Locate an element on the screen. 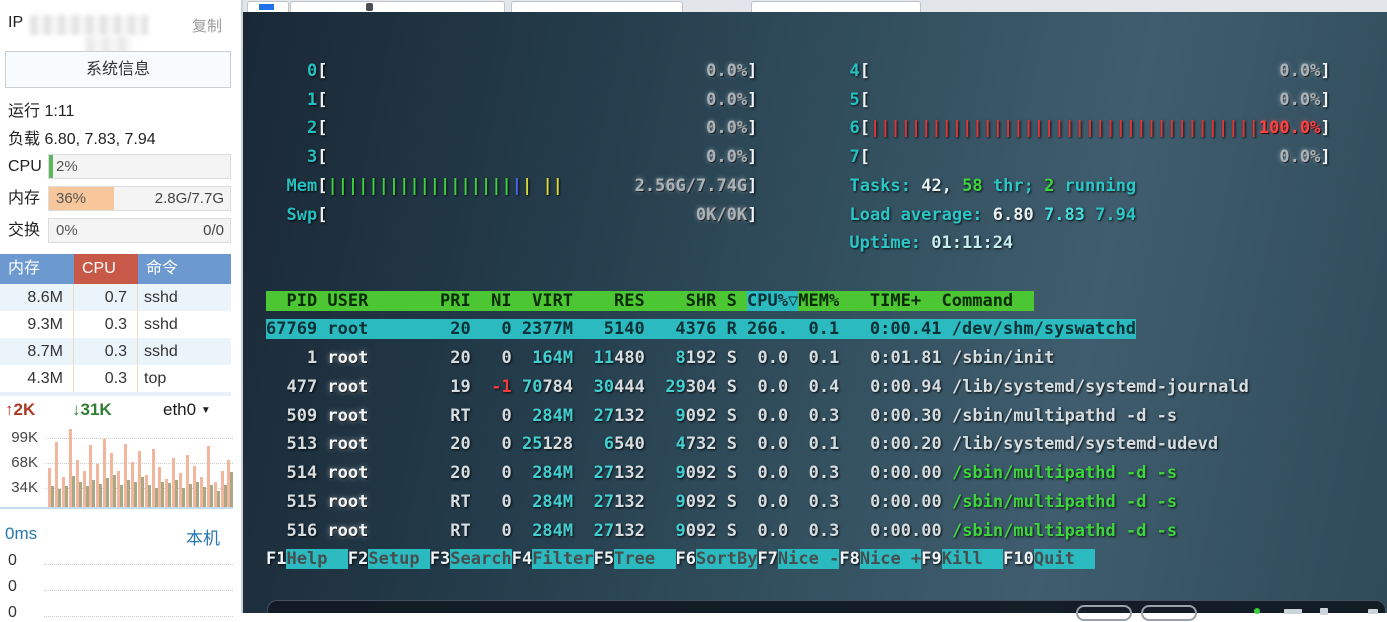 The height and width of the screenshot is (622, 1387). uptime-value: 1:11 is located at coordinates (59, 111).